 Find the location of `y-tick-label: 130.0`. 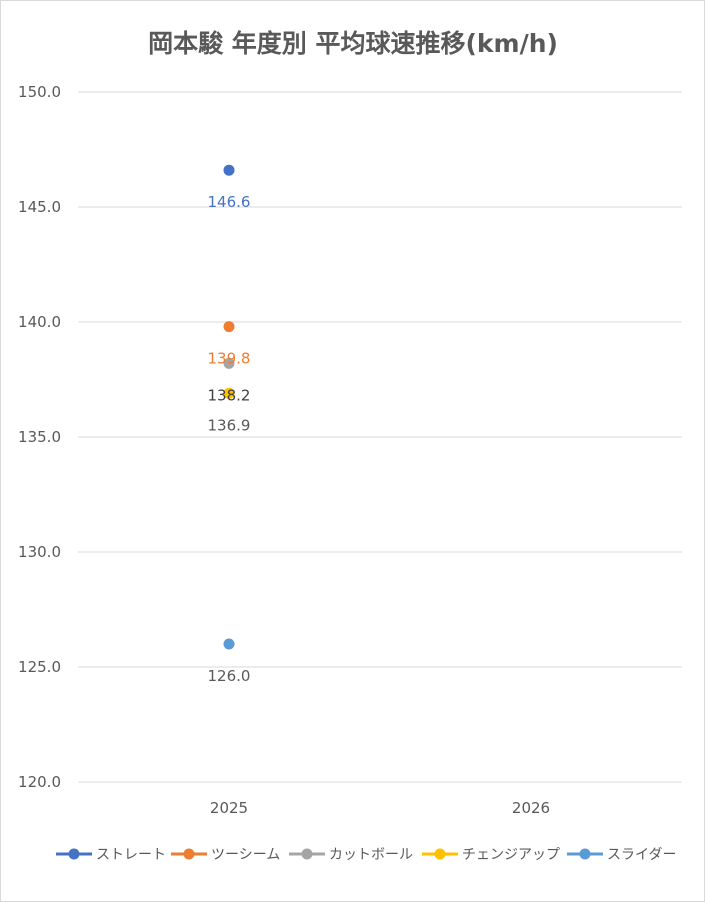

y-tick-label: 130.0 is located at coordinates (39, 552).